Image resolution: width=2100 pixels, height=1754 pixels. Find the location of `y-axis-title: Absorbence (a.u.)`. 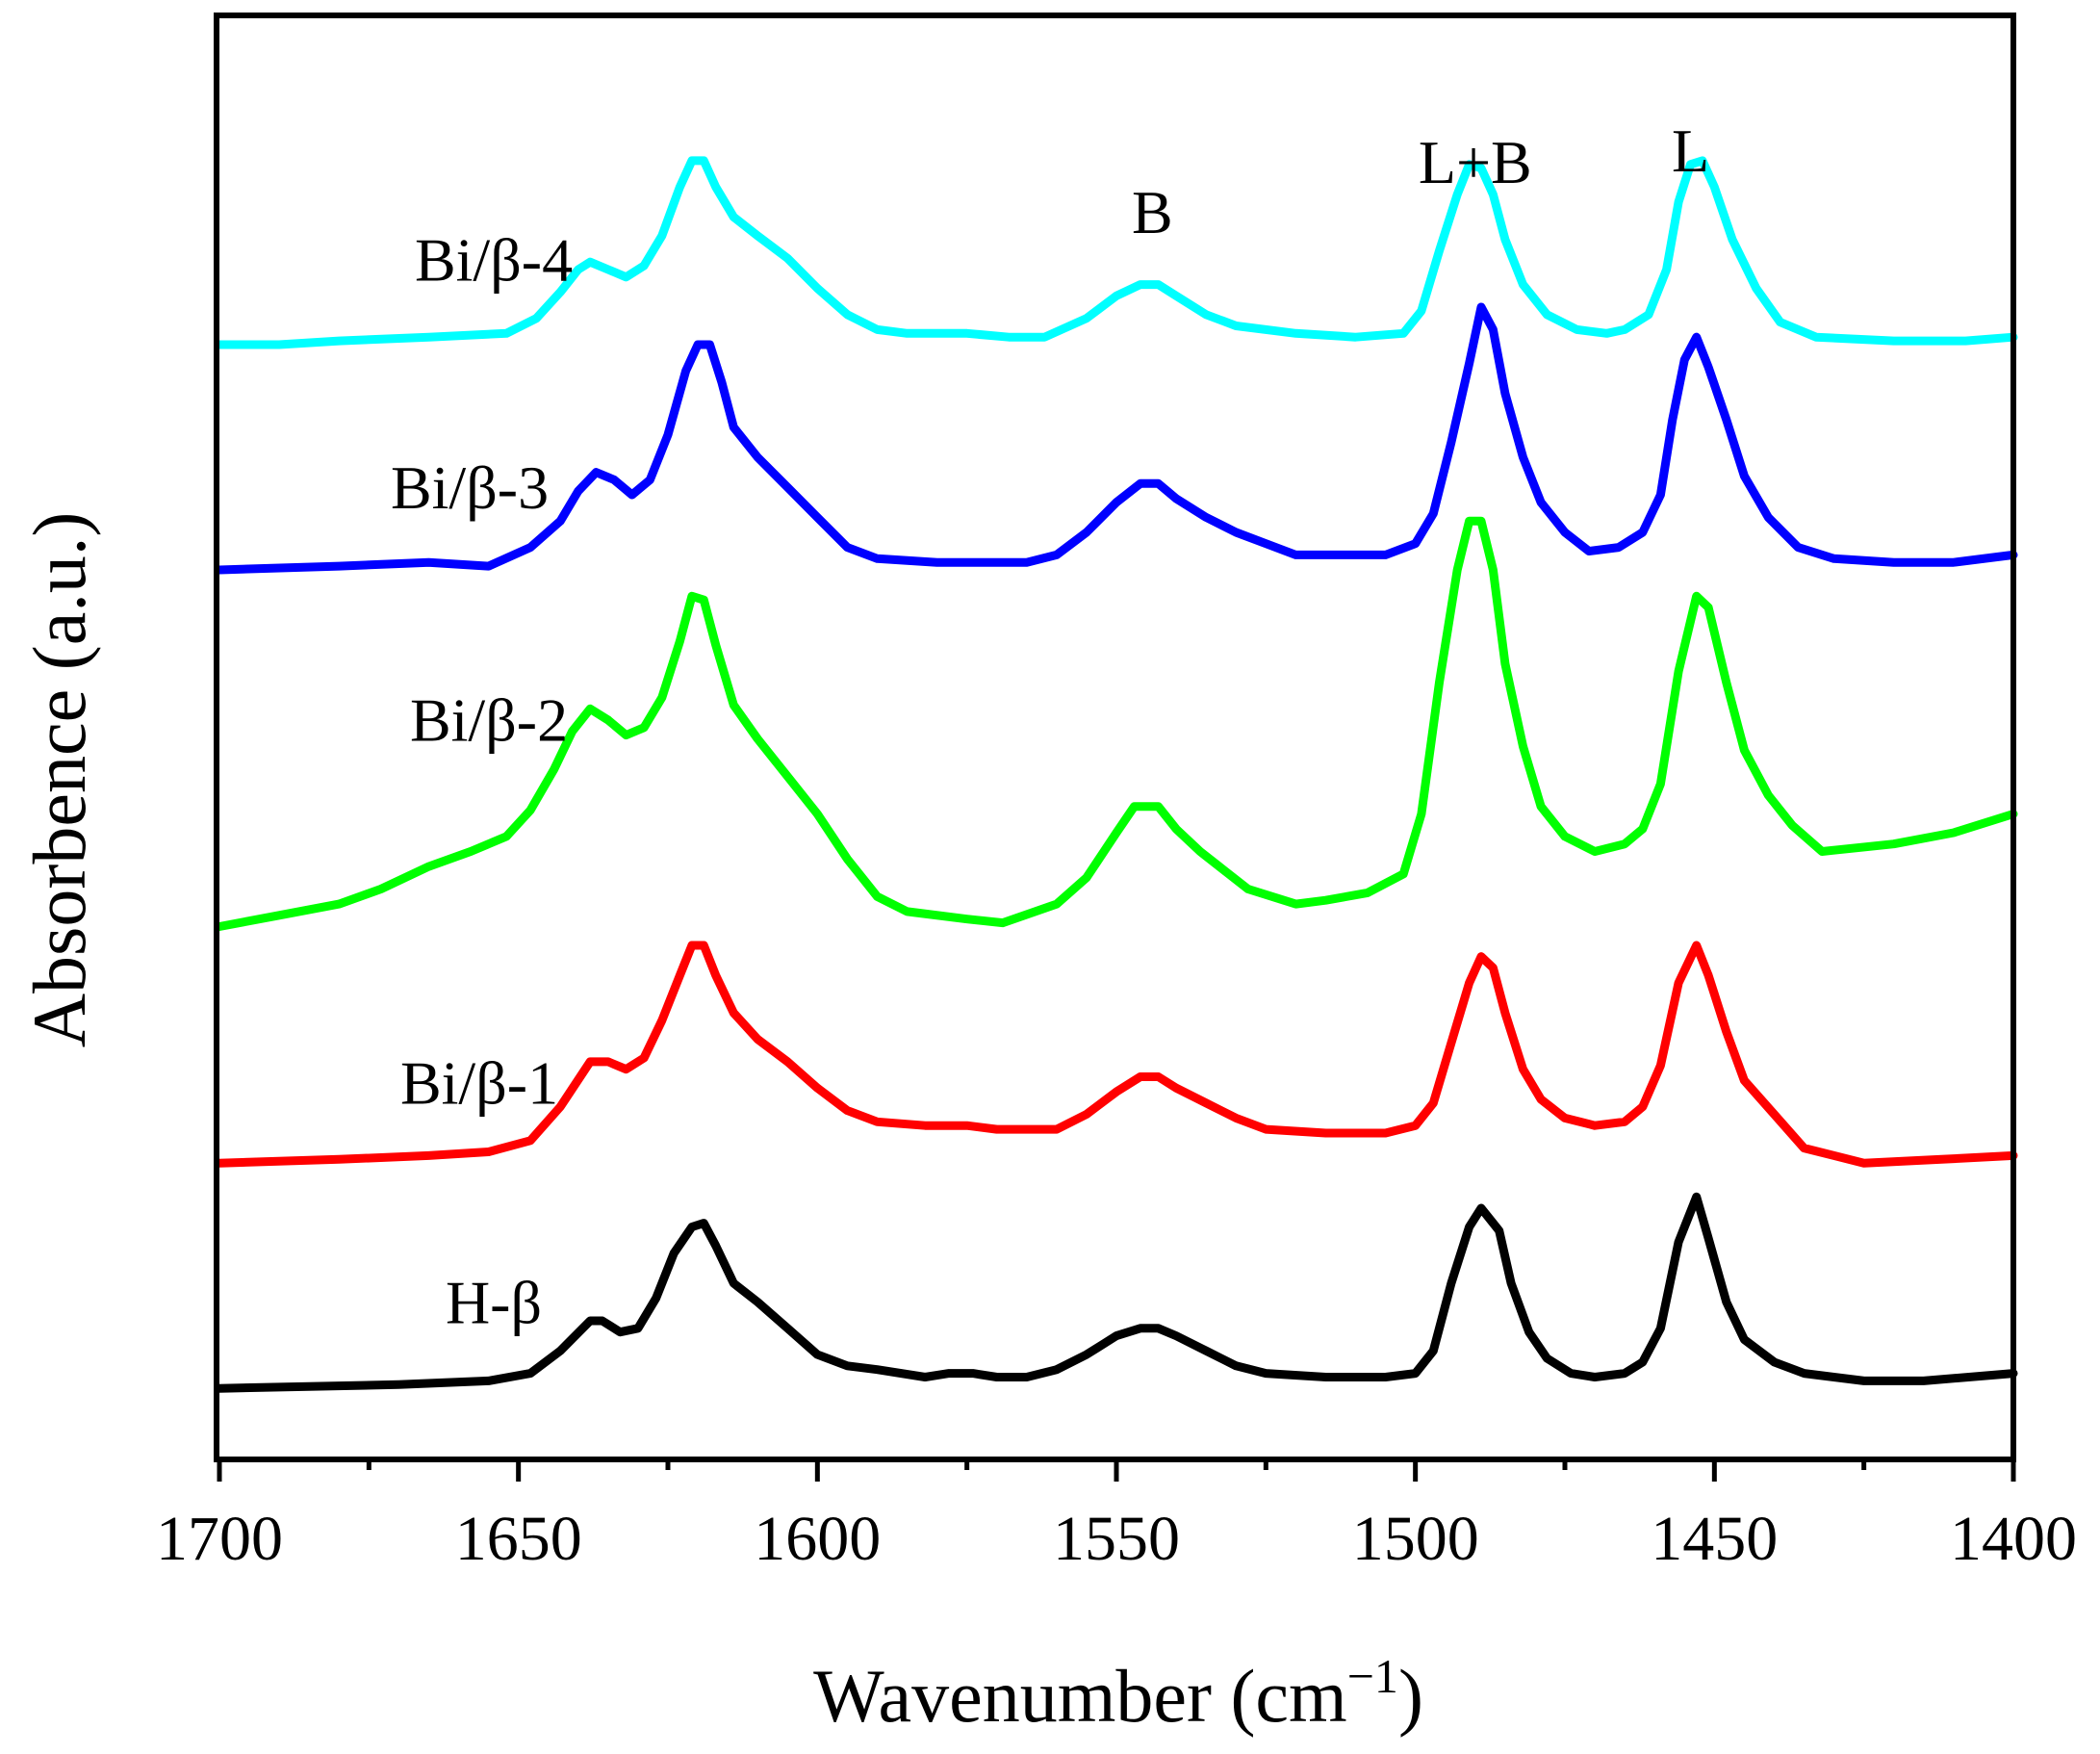

y-axis-title: Absorbence (a.u.) is located at coordinates (59, 780).